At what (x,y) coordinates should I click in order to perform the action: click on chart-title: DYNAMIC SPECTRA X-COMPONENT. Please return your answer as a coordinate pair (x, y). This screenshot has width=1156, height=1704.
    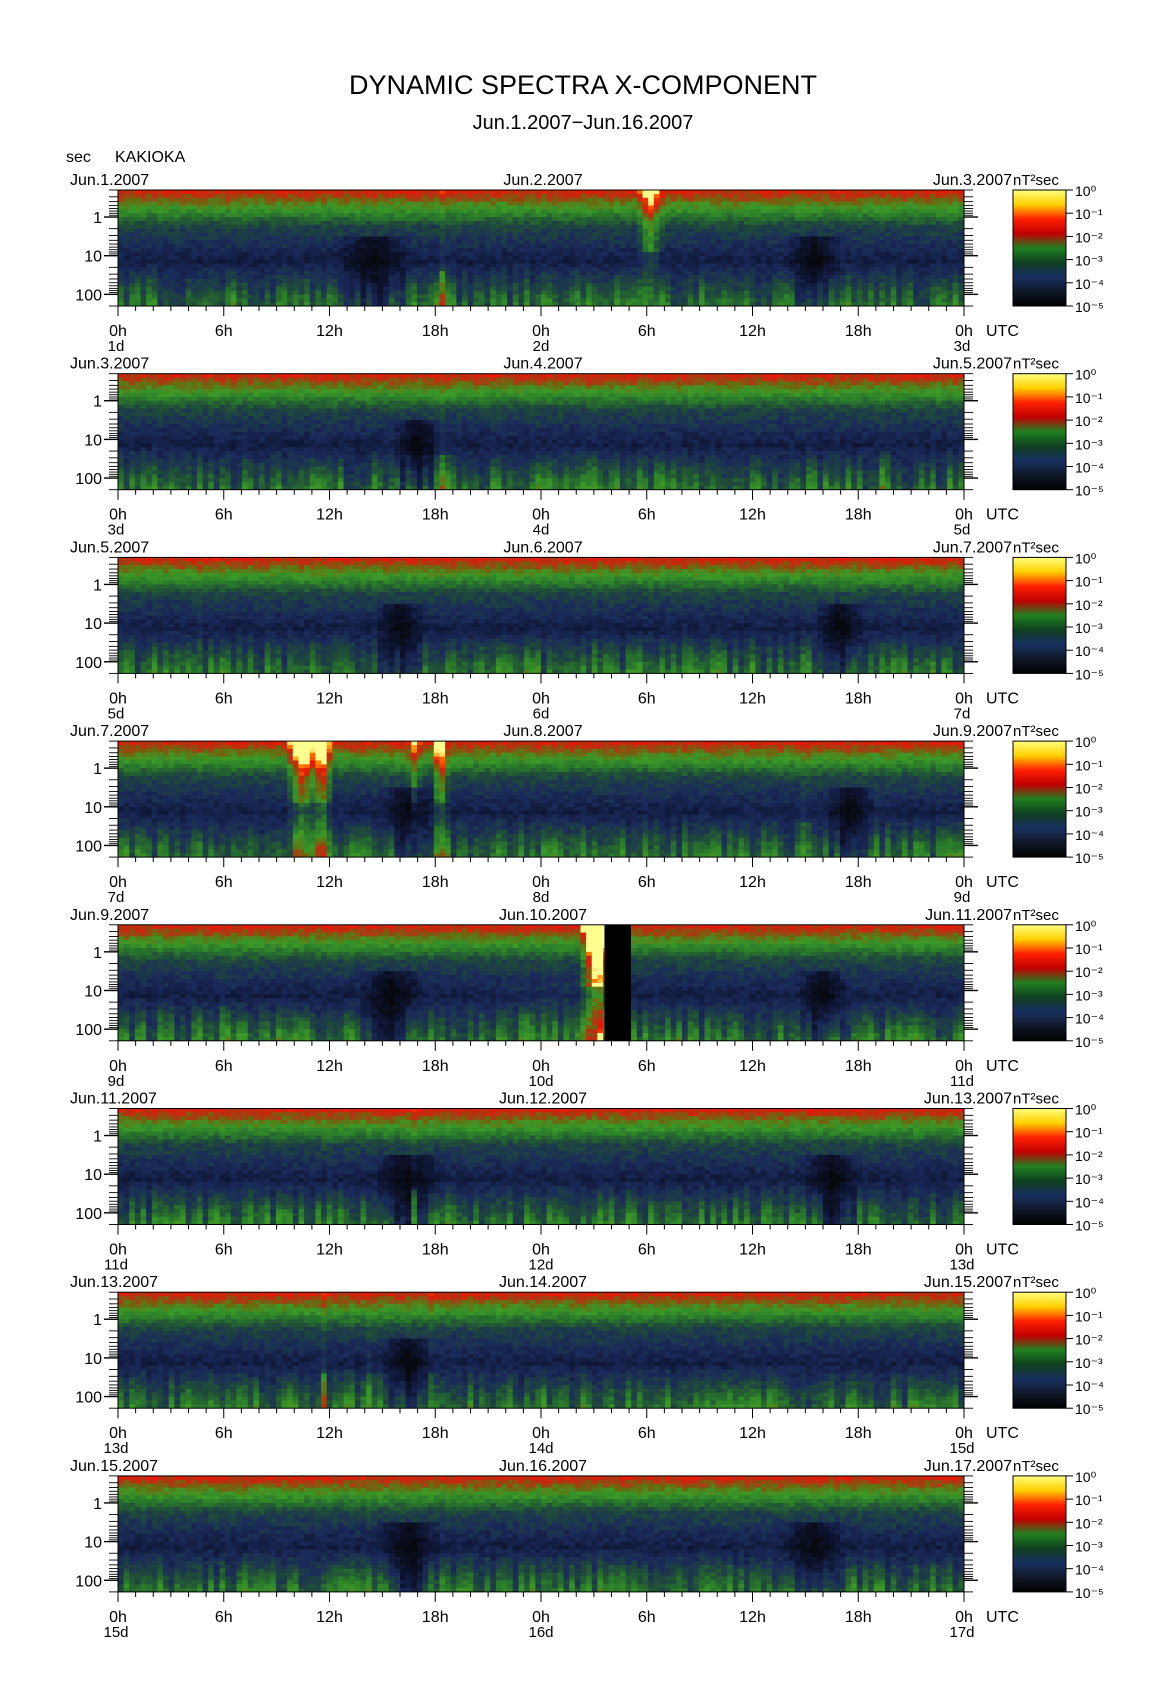
    Looking at the image, I should click on (583, 85).